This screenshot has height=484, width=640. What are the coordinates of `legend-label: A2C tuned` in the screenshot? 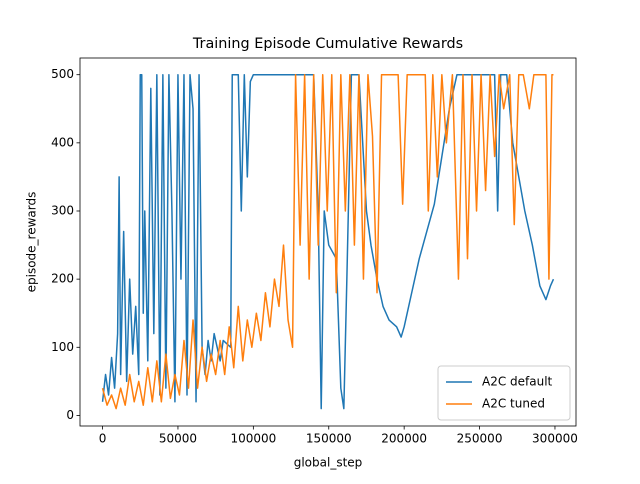 It's located at (513, 404).